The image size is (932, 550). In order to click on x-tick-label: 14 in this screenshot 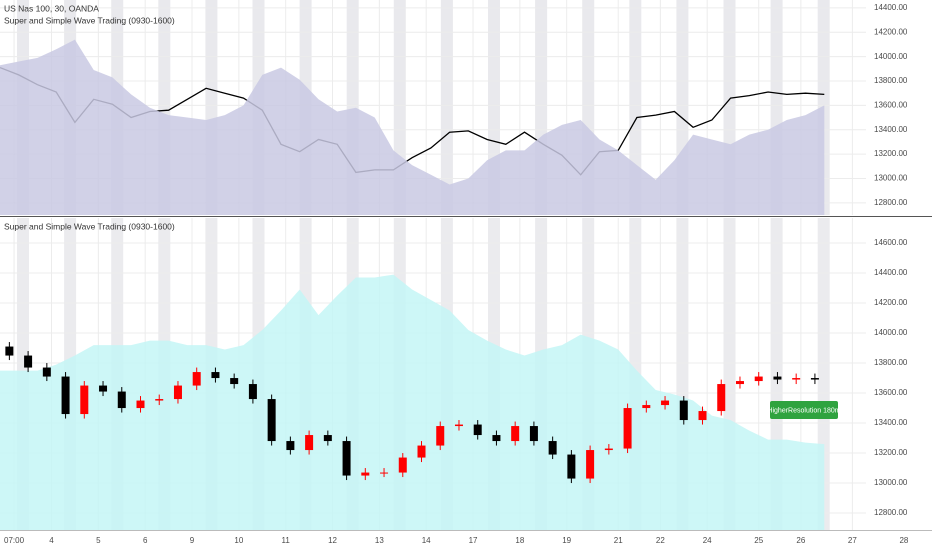, I will do `click(426, 540)`.